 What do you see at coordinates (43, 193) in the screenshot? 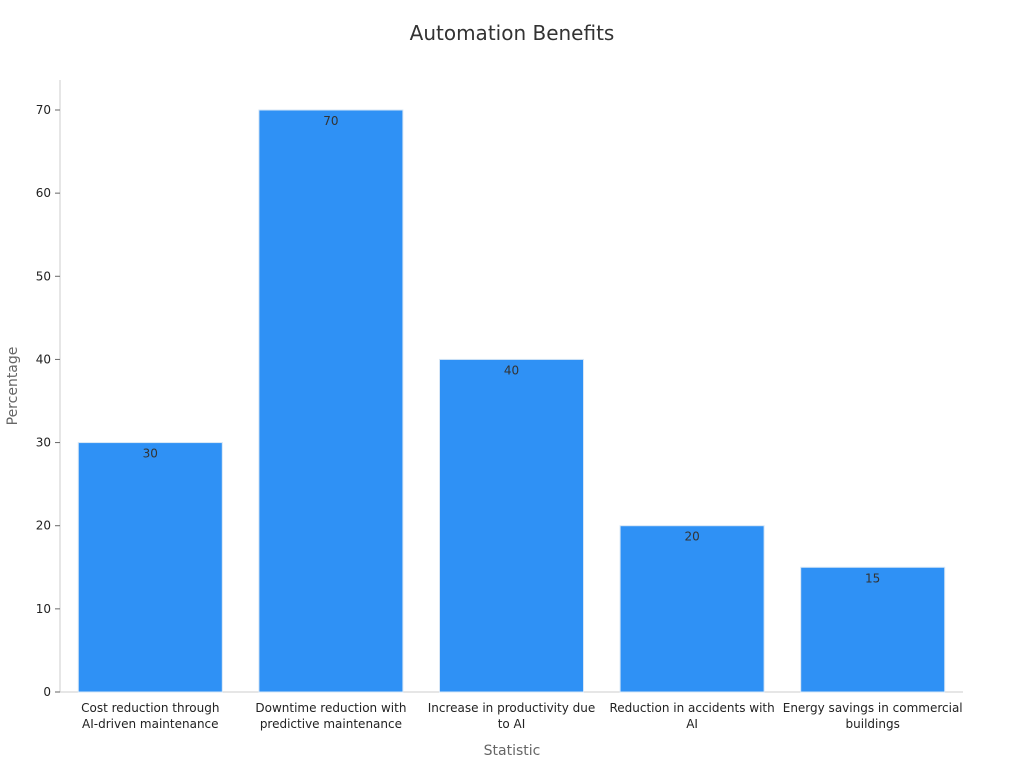
I see `y-tick-label: 60` at bounding box center [43, 193].